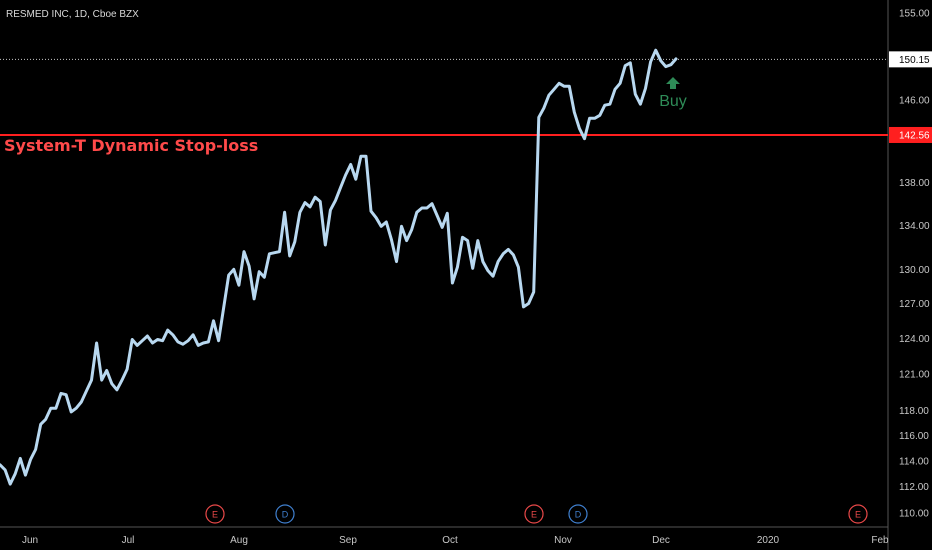 This screenshot has width=932, height=550. Describe the element at coordinates (914, 270) in the screenshot. I see `y-tick-label: 130.00` at that location.